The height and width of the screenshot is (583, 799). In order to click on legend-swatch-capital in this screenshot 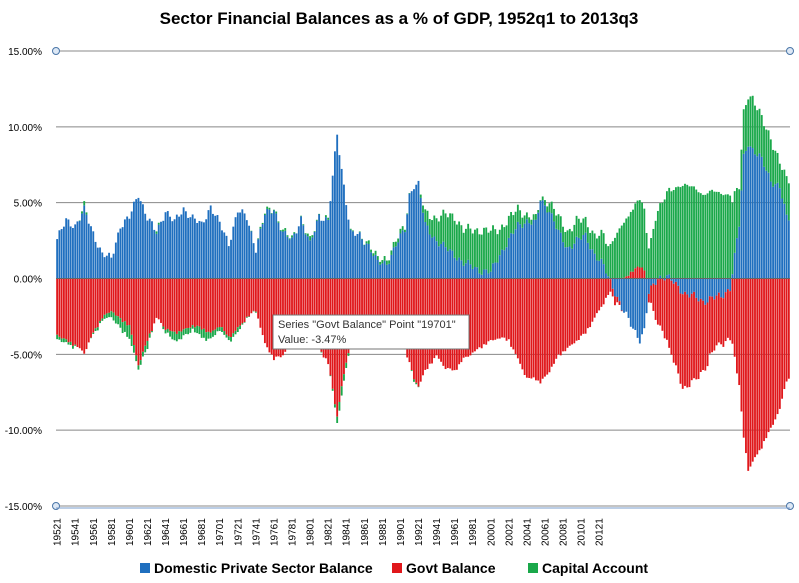, I will do `click(533, 568)`.